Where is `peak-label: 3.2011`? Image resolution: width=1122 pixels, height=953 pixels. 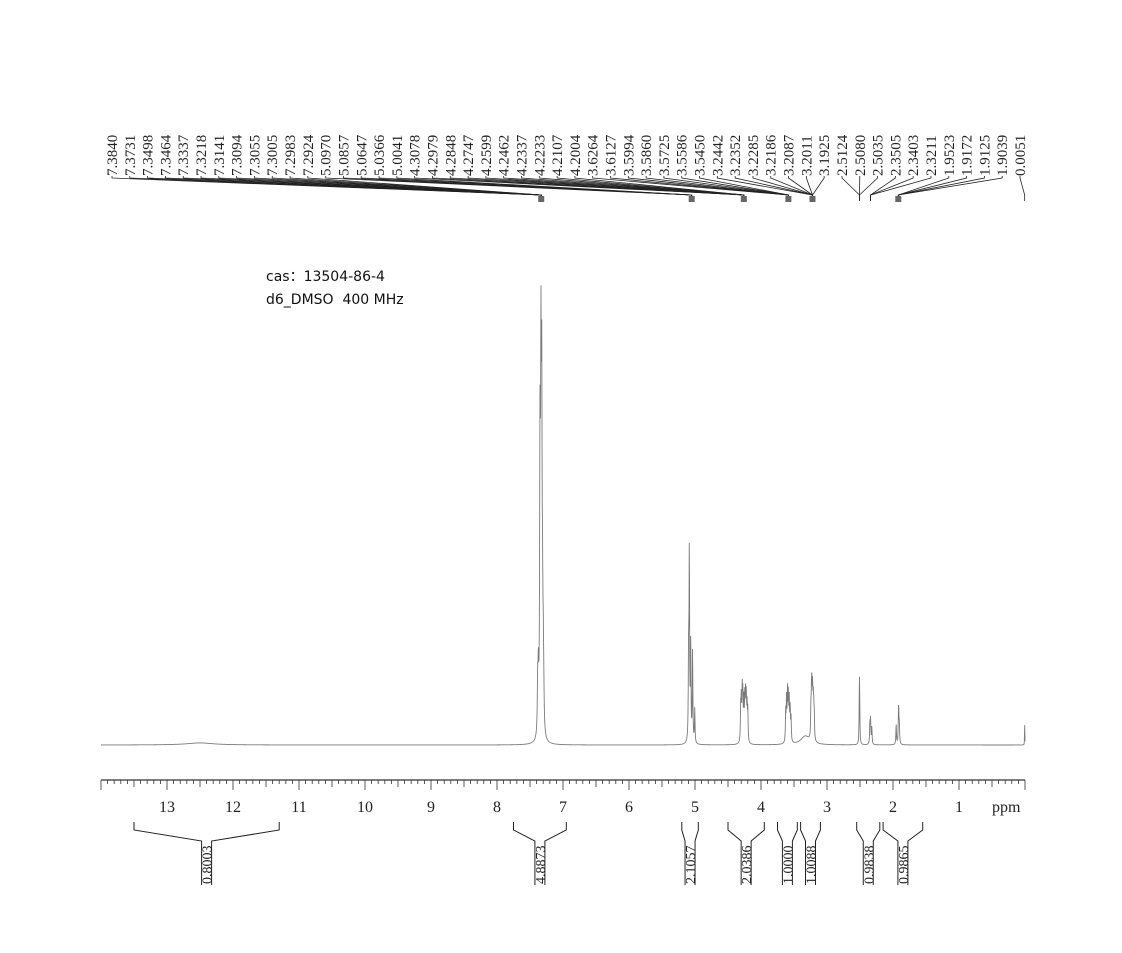
peak-label: 3.2011 is located at coordinates (807, 155).